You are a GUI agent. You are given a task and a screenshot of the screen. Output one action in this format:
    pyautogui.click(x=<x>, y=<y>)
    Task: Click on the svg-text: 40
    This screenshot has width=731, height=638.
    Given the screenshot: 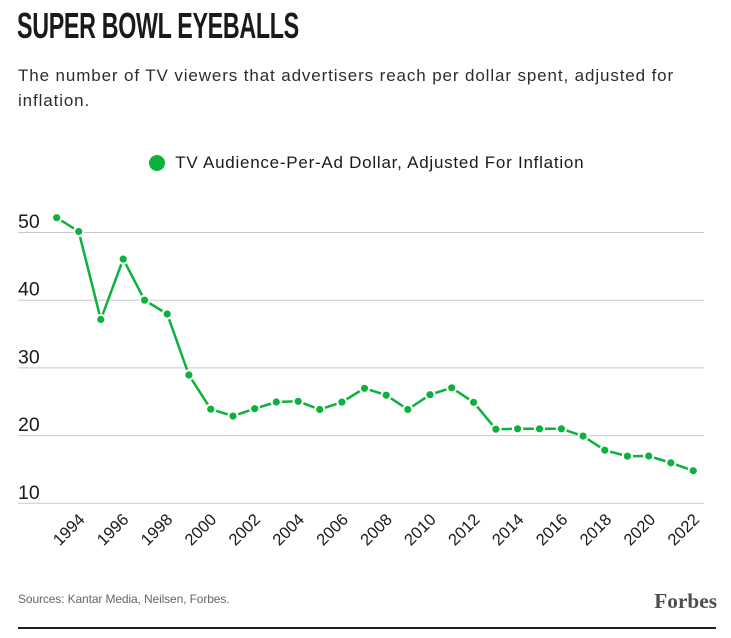 What is the action you would take?
    pyautogui.click(x=29, y=290)
    